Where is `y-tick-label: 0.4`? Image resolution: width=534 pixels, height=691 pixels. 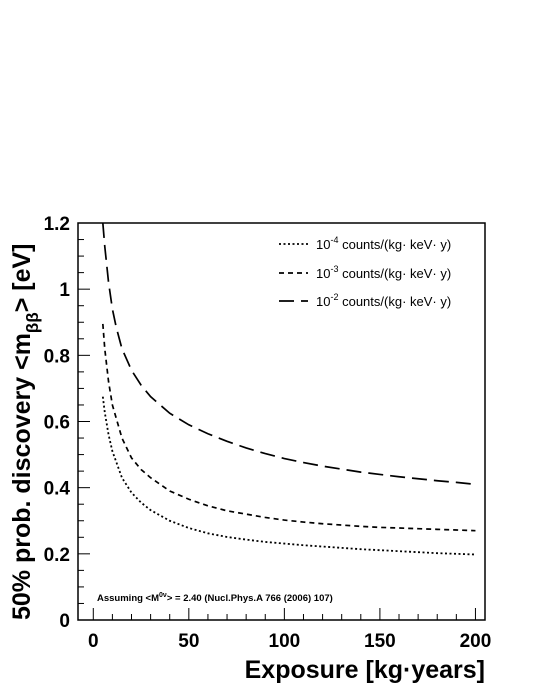 y-tick-label: 0.4 is located at coordinates (57, 489).